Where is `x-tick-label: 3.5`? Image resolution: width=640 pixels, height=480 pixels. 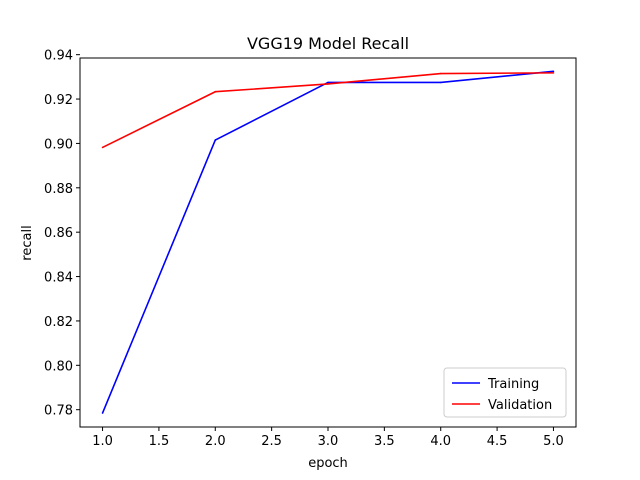
x-tick-label: 3.5 is located at coordinates (384, 441).